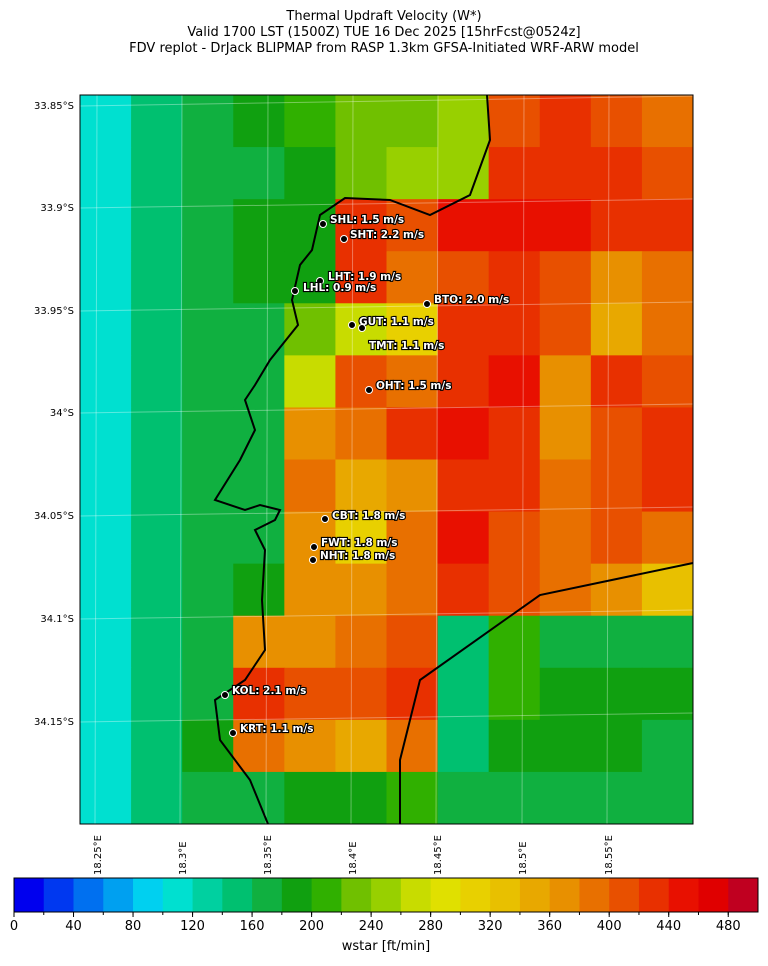  What do you see at coordinates (406, 346) in the screenshot?
I see `station-label: TMT: 1.1 m/s` at bounding box center [406, 346].